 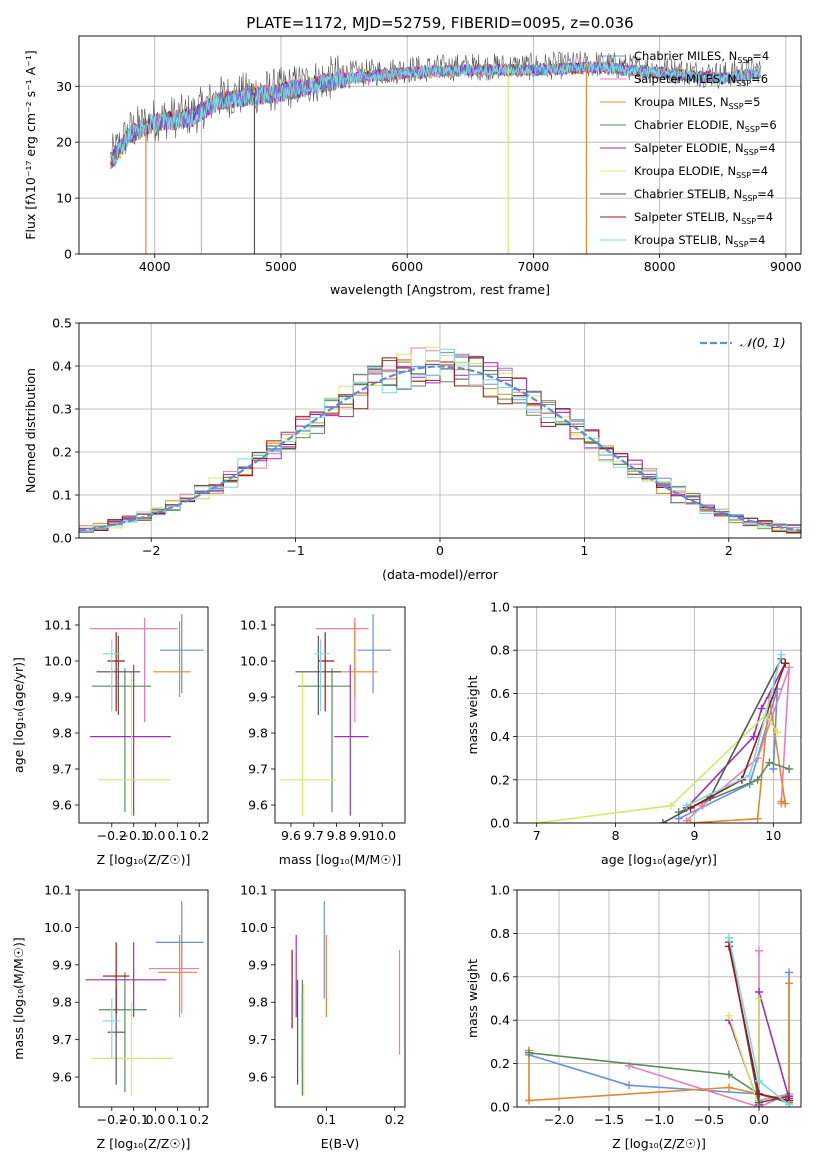 I want to click on x-tick-label: −1, so click(x=295, y=550).